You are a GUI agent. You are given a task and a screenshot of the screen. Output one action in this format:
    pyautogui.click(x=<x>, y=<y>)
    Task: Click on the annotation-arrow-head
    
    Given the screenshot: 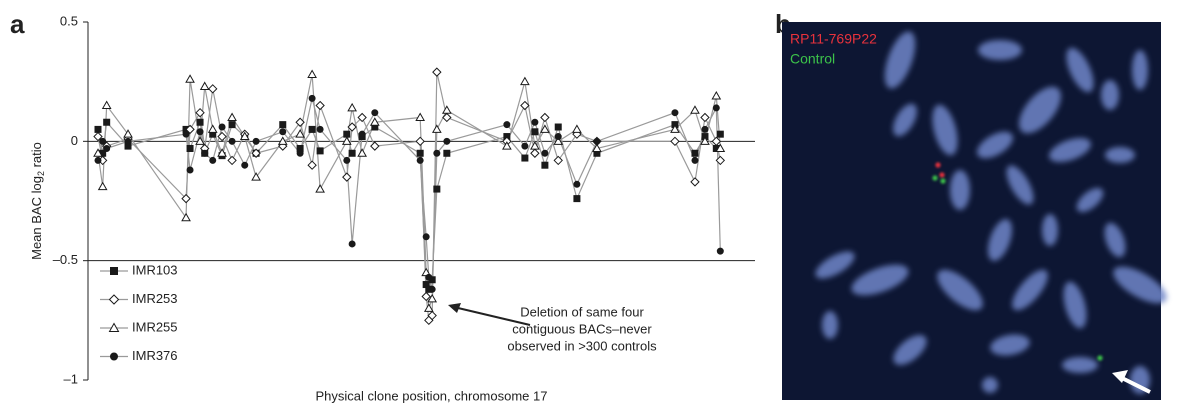 What is the action you would take?
    pyautogui.click(x=454, y=308)
    